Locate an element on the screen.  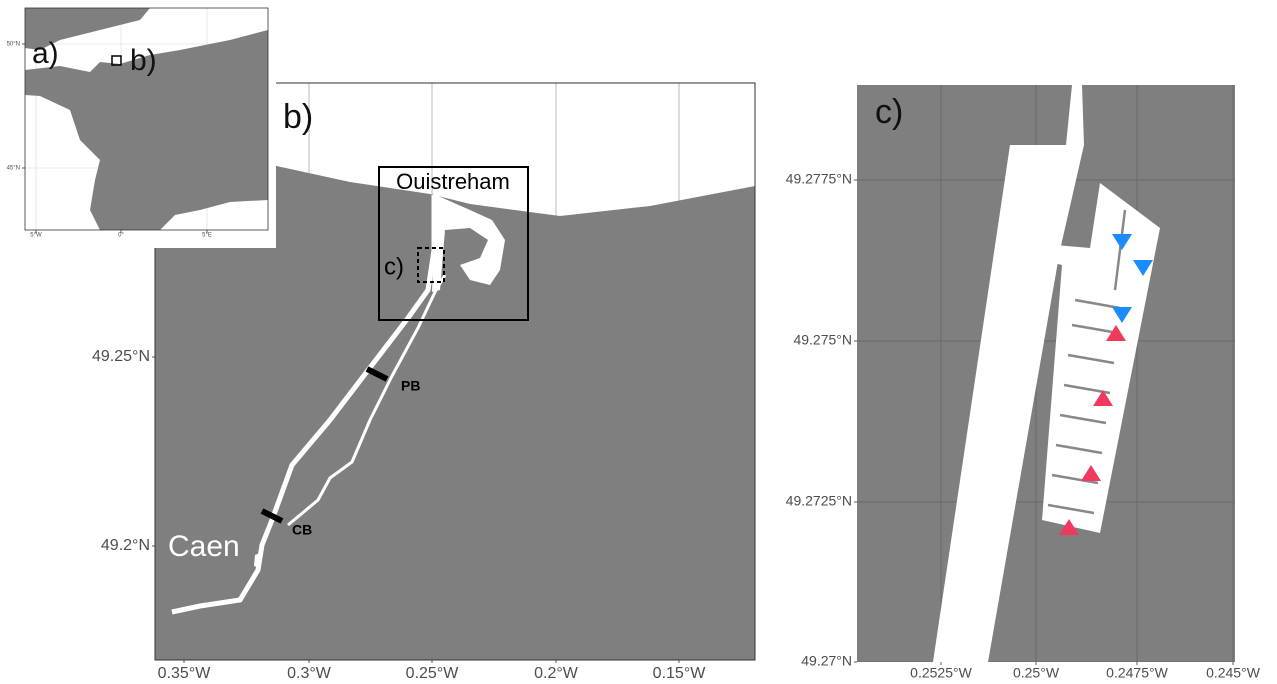
inset-label: c) is located at coordinates (394, 266).